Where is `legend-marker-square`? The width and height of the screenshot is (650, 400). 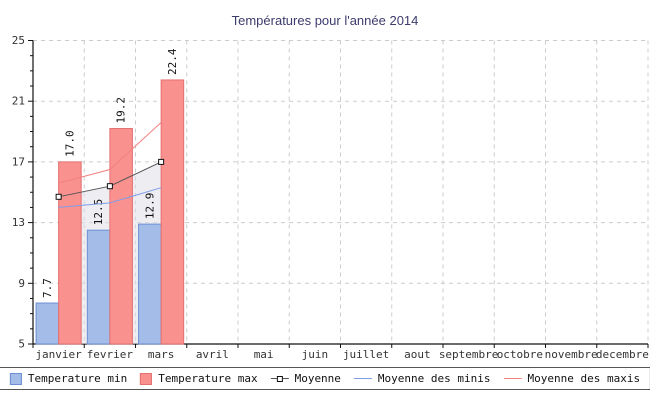 legend-marker-square is located at coordinates (279, 379).